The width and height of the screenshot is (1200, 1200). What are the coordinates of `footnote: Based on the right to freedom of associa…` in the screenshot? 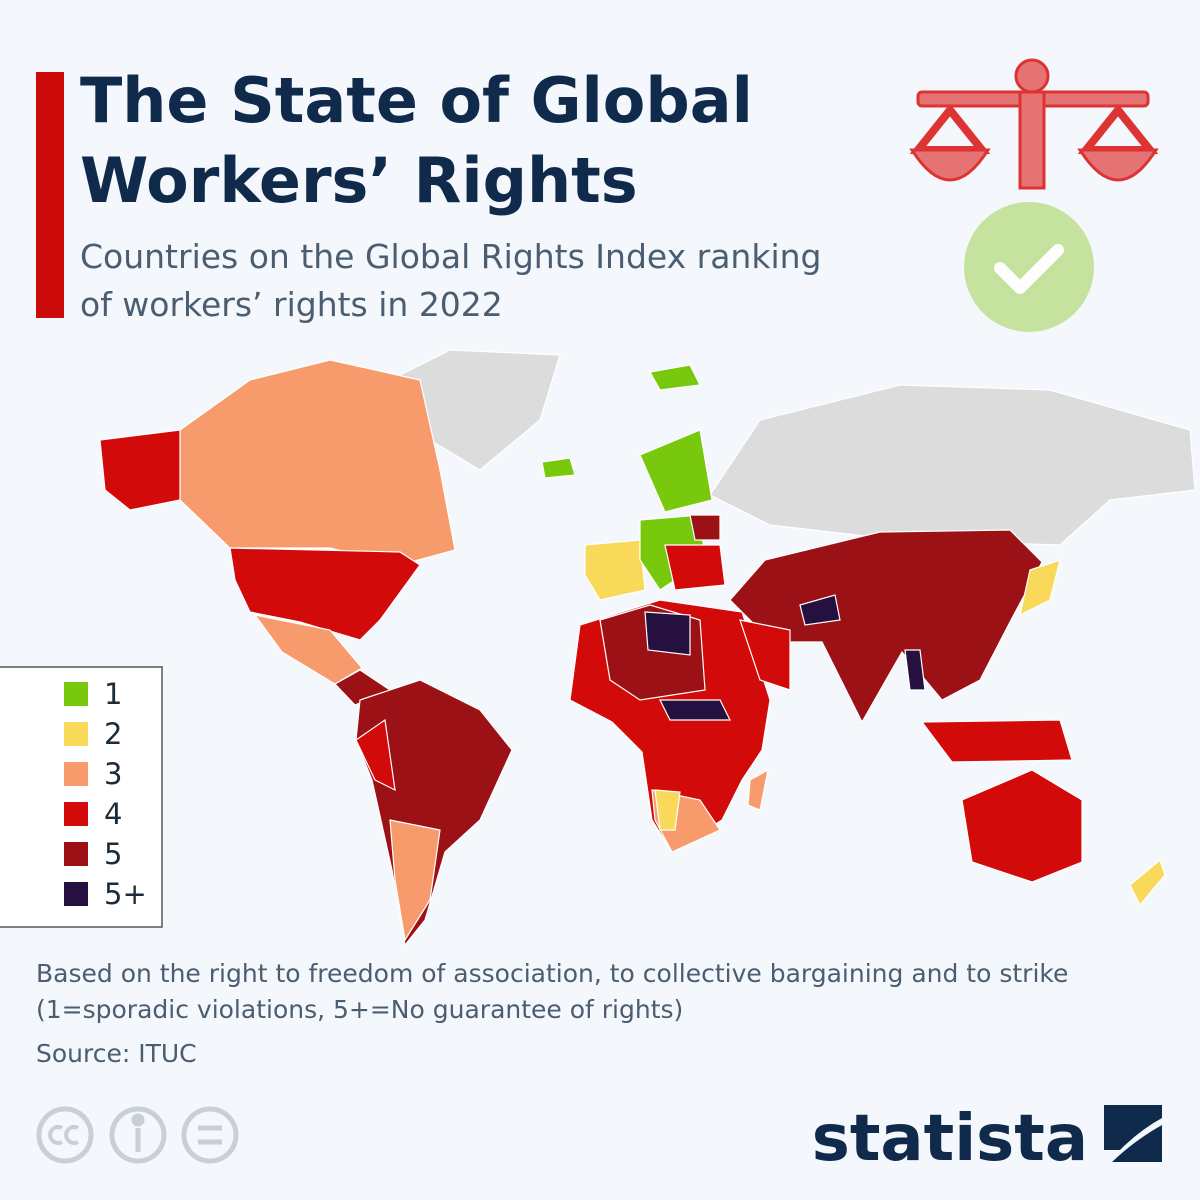 It's located at (552, 973).